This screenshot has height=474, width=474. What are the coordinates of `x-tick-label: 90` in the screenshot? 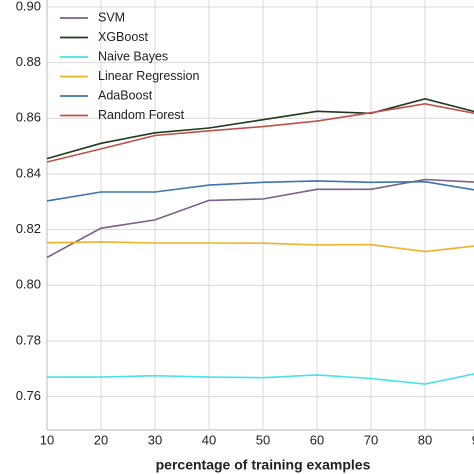 It's located at (473, 439).